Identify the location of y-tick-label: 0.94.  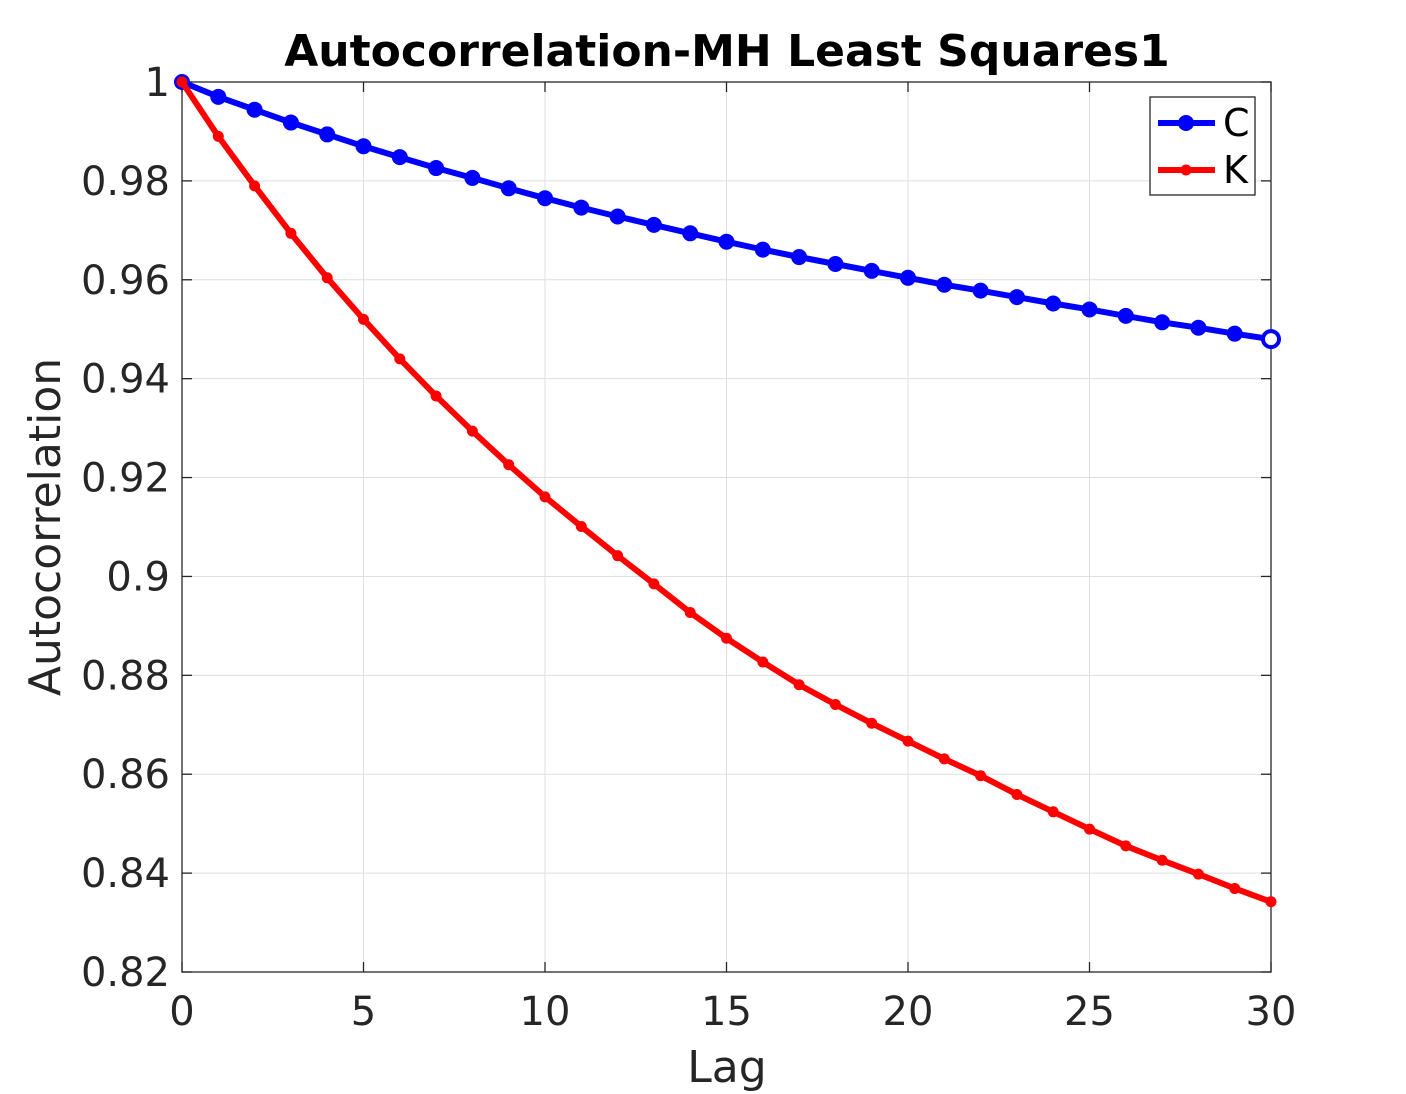
(125, 380).